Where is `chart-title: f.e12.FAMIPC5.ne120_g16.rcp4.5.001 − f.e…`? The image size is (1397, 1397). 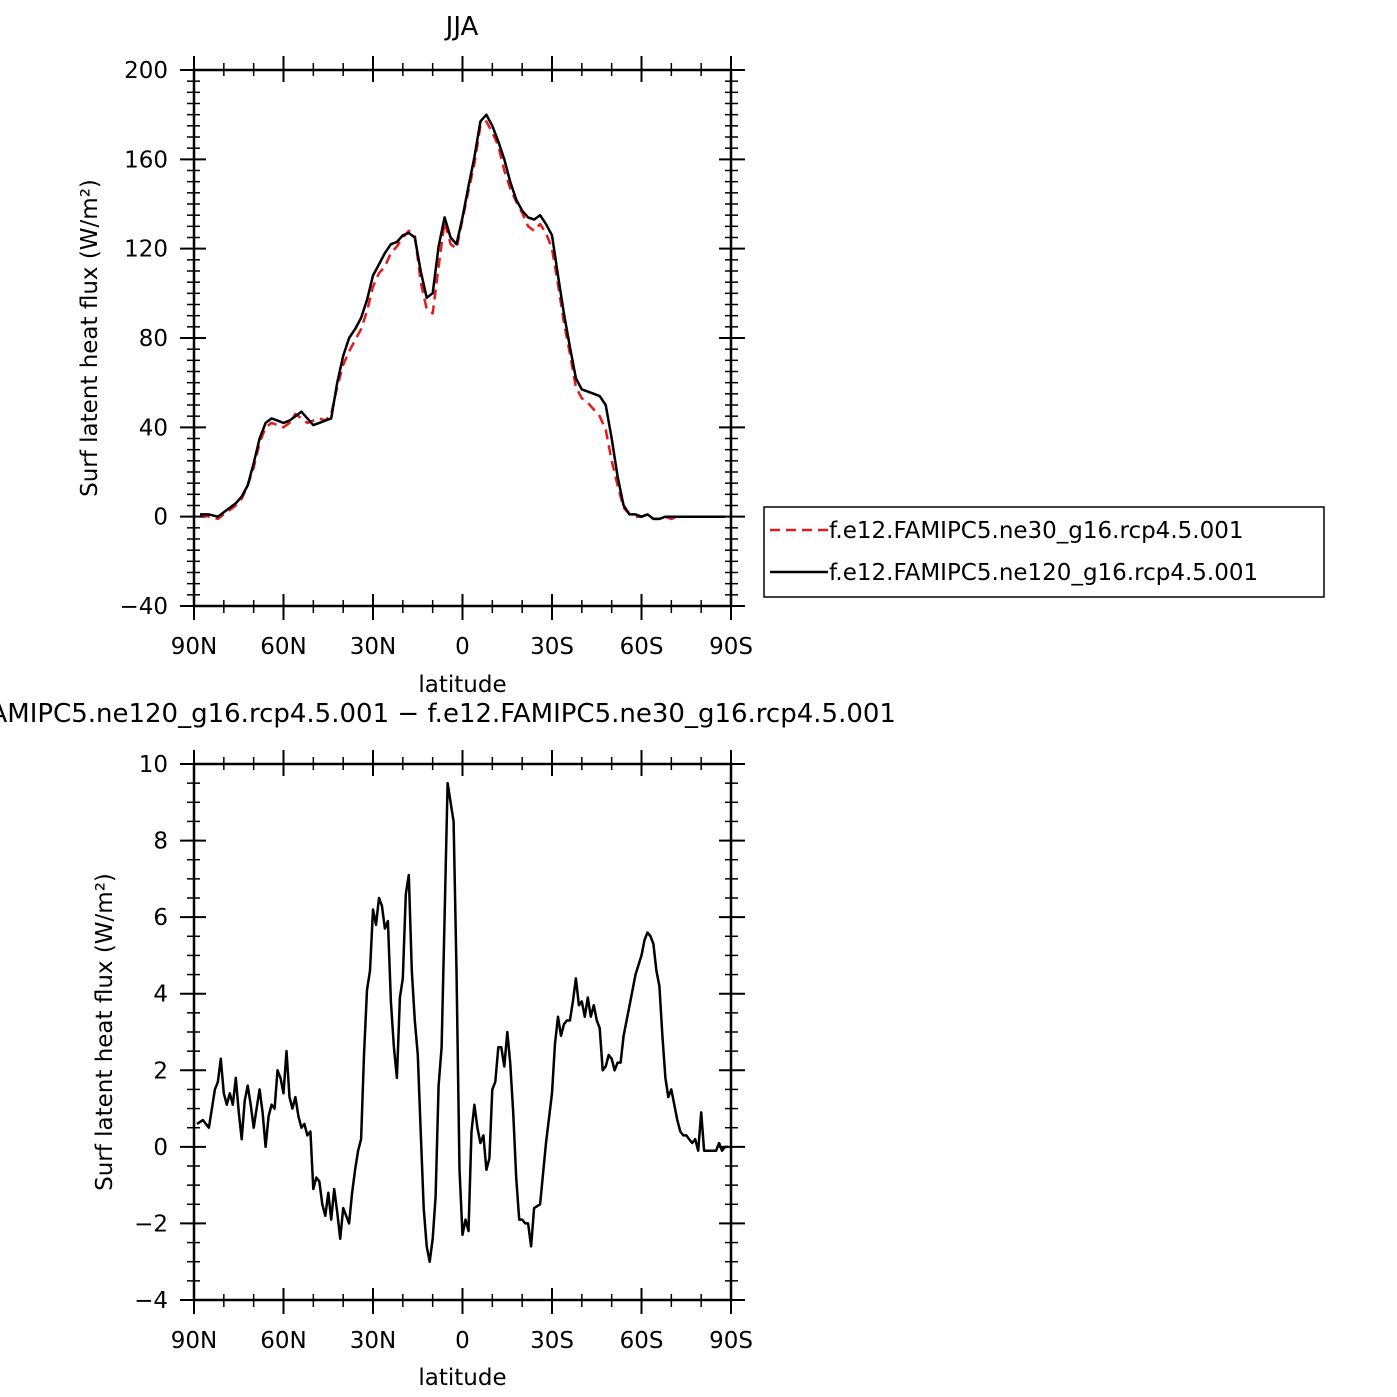 chart-title: f.e12.FAMIPC5.ne120_g16.rcp4.5.001 − f.e… is located at coordinates (448, 714).